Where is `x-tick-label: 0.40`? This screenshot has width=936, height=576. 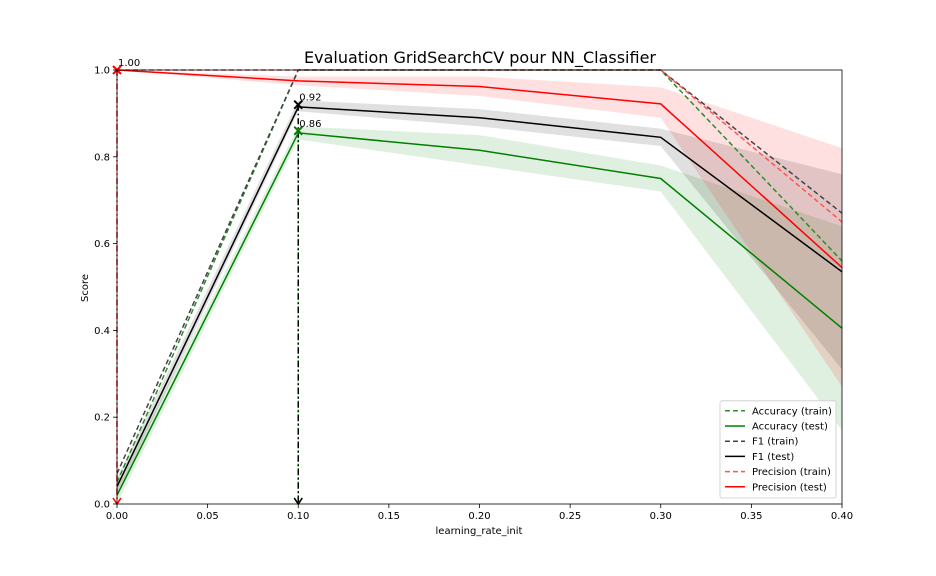 x-tick-label: 0.40 is located at coordinates (842, 516).